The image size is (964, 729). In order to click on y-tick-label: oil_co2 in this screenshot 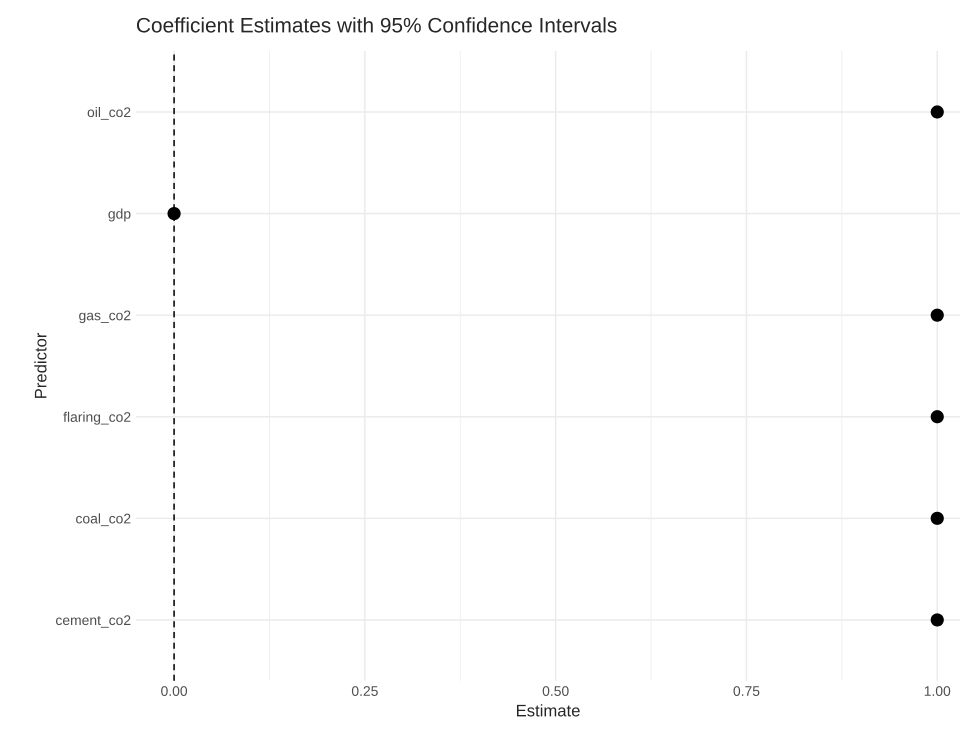, I will do `click(109, 113)`.